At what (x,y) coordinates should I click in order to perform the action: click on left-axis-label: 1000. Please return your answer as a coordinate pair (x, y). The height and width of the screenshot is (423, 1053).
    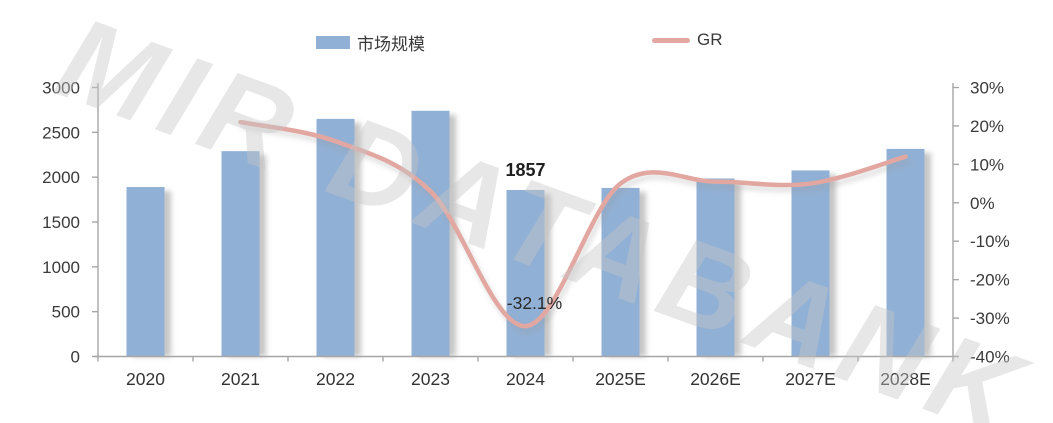
    Looking at the image, I should click on (61, 267).